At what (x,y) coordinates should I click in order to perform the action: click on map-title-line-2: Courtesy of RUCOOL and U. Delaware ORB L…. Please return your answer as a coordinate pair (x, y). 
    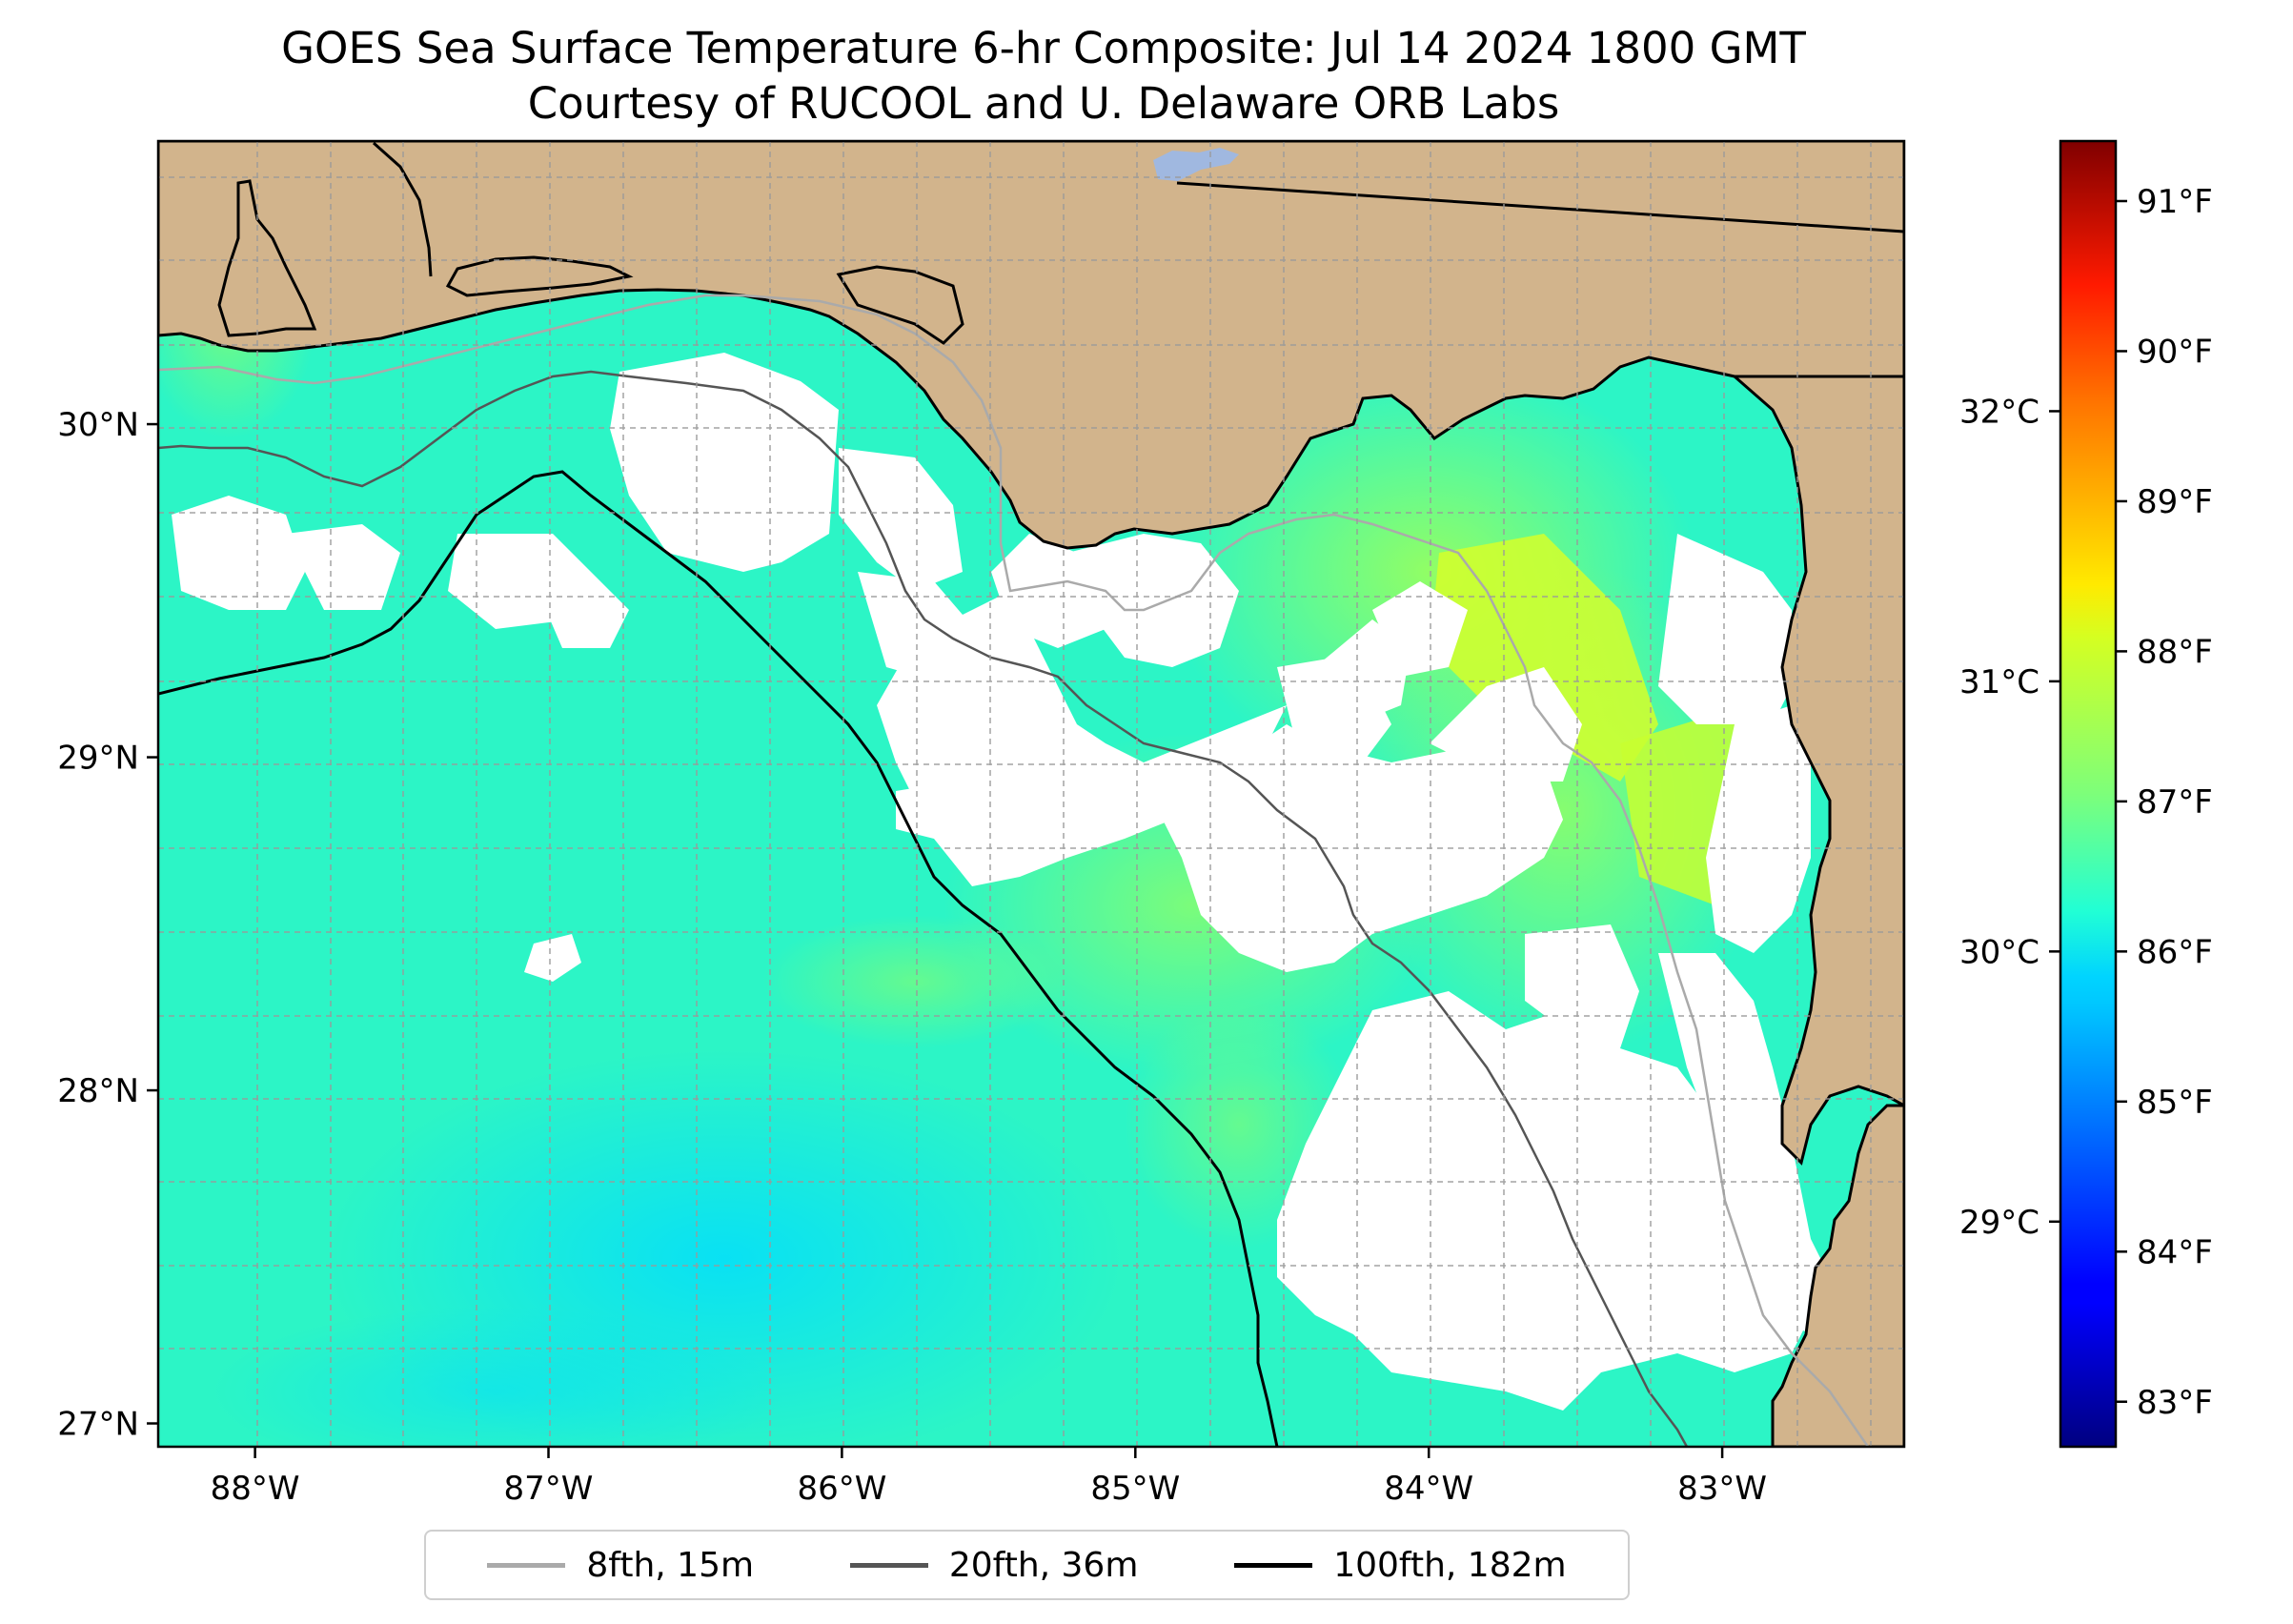
    Looking at the image, I should click on (1043, 103).